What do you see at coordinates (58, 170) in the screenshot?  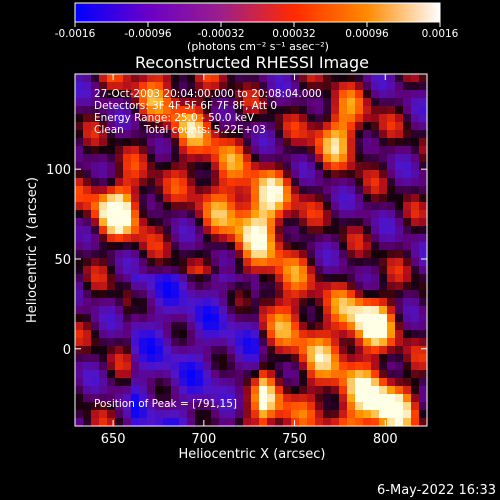 I see `y-tick-label: 100` at bounding box center [58, 170].